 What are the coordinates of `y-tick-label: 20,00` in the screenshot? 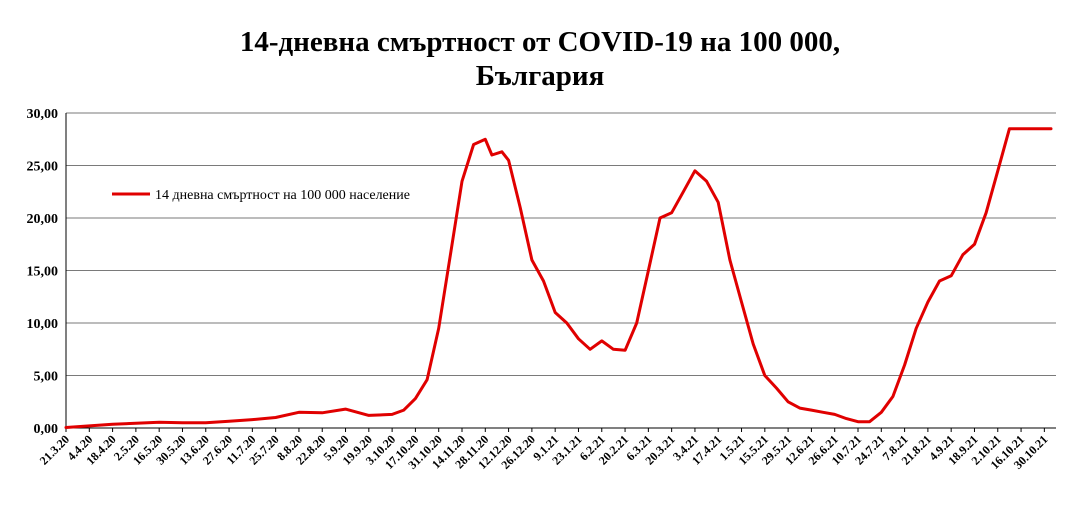 It's located at (43, 219).